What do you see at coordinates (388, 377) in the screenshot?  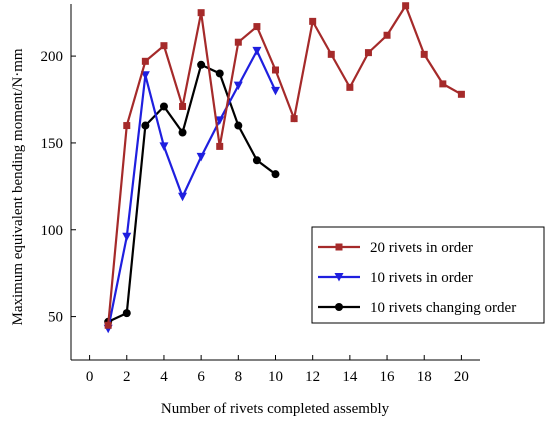 I see `x-tick-label: 16` at bounding box center [388, 377].